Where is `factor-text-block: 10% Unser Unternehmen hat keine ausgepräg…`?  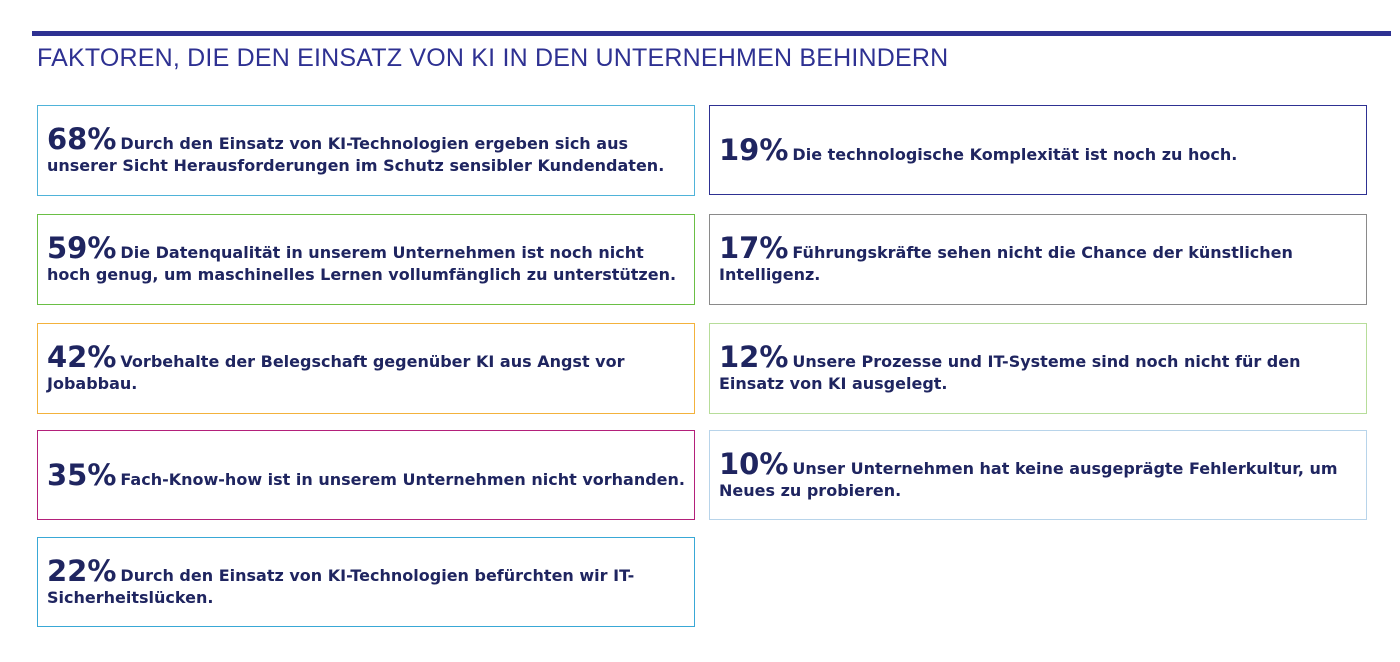 factor-text-block: 10% Unser Unternehmen hat keine ausgepräg… is located at coordinates (1038, 475).